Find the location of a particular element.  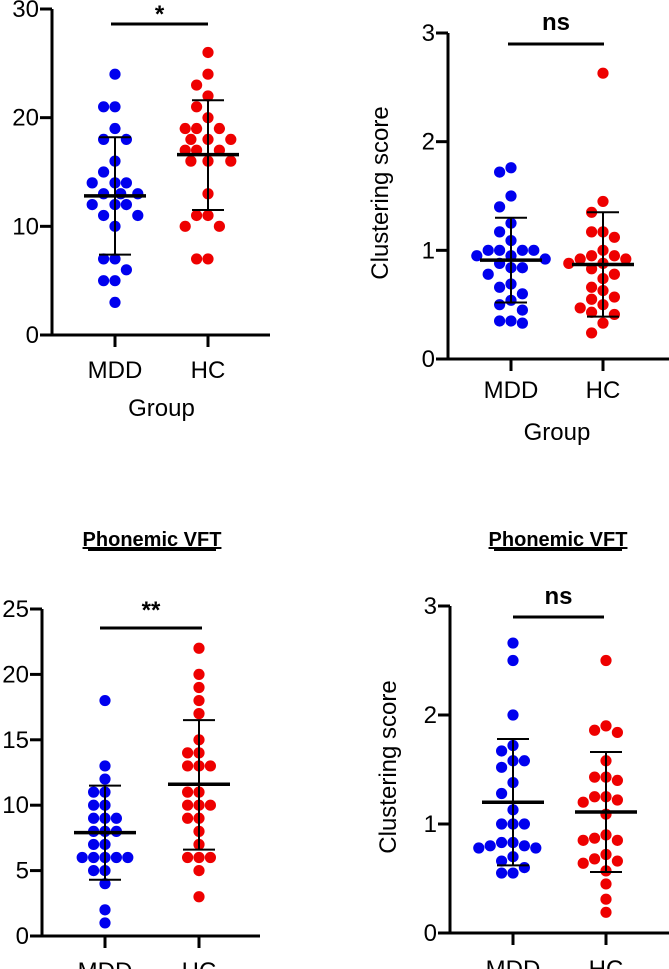

significance-label: ** is located at coordinates (151, 610).